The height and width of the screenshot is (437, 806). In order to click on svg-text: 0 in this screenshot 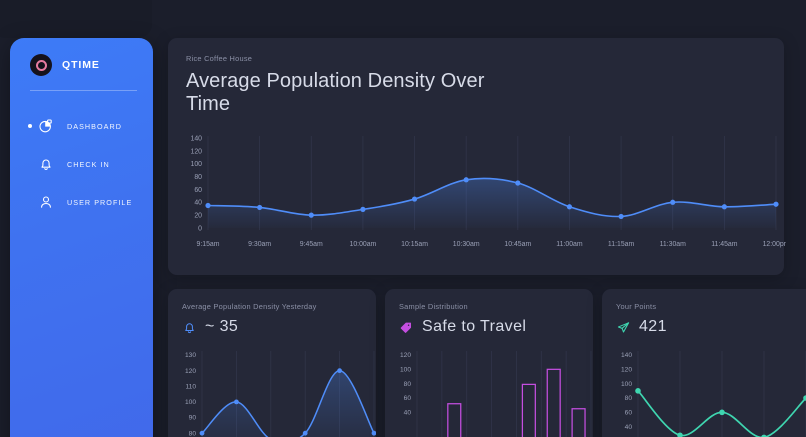, I will do `click(200, 228)`.